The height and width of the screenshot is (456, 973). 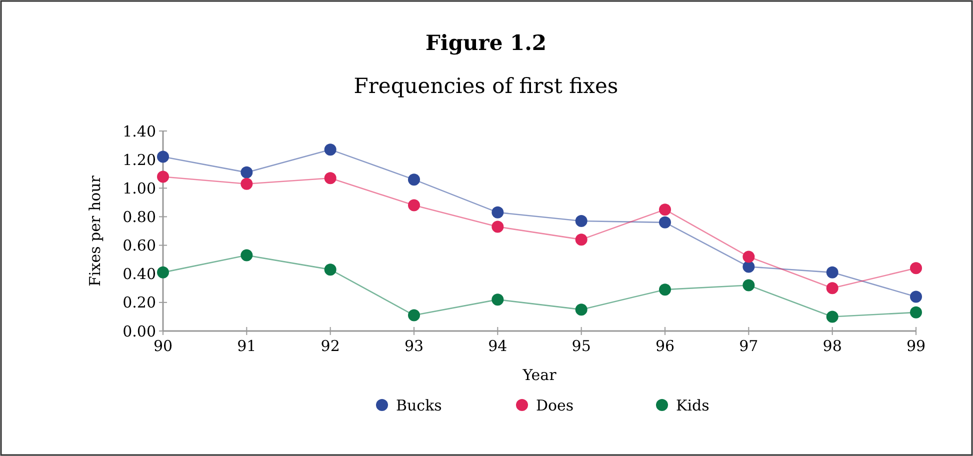 I want to click on x-tick-label: 93, so click(x=414, y=346).